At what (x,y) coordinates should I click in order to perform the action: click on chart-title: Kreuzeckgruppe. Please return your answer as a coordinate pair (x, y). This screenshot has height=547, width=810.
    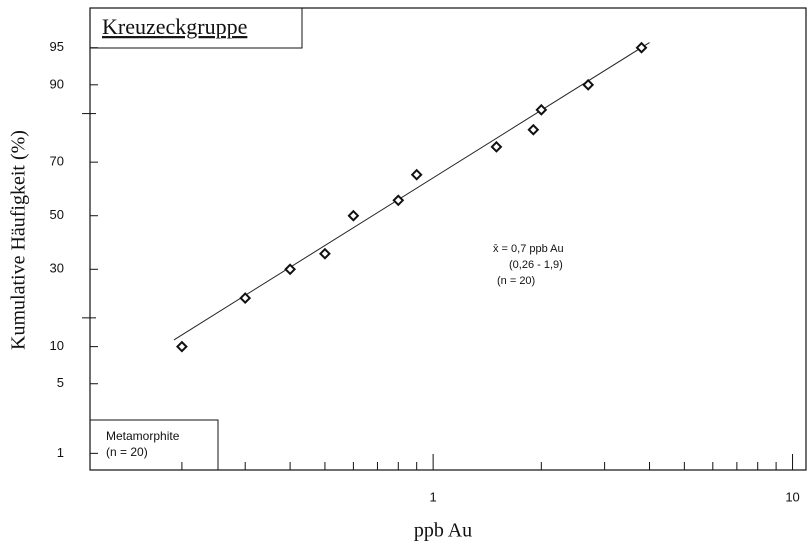
    Looking at the image, I should click on (174, 26).